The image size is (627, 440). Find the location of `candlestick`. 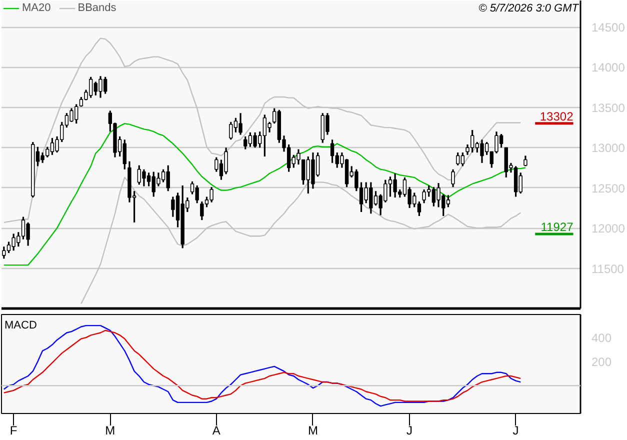

candlestick is located at coordinates (453, 178).